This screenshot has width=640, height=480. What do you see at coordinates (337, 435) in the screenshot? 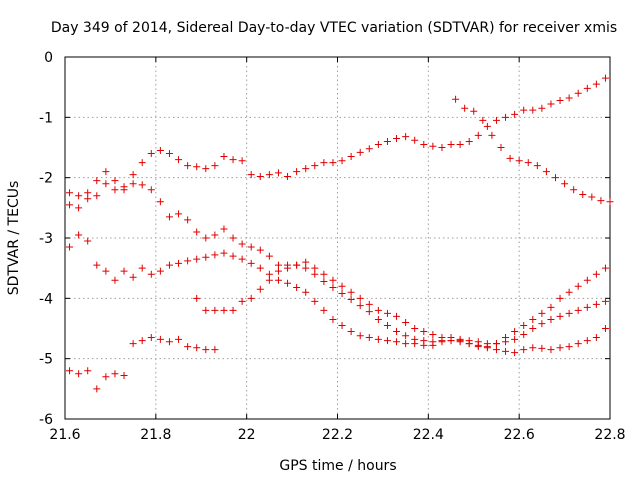
I see `x-tick-labels: 21.6 21.8 22 22.2 22.4 22.6 22.8` at bounding box center [337, 435].